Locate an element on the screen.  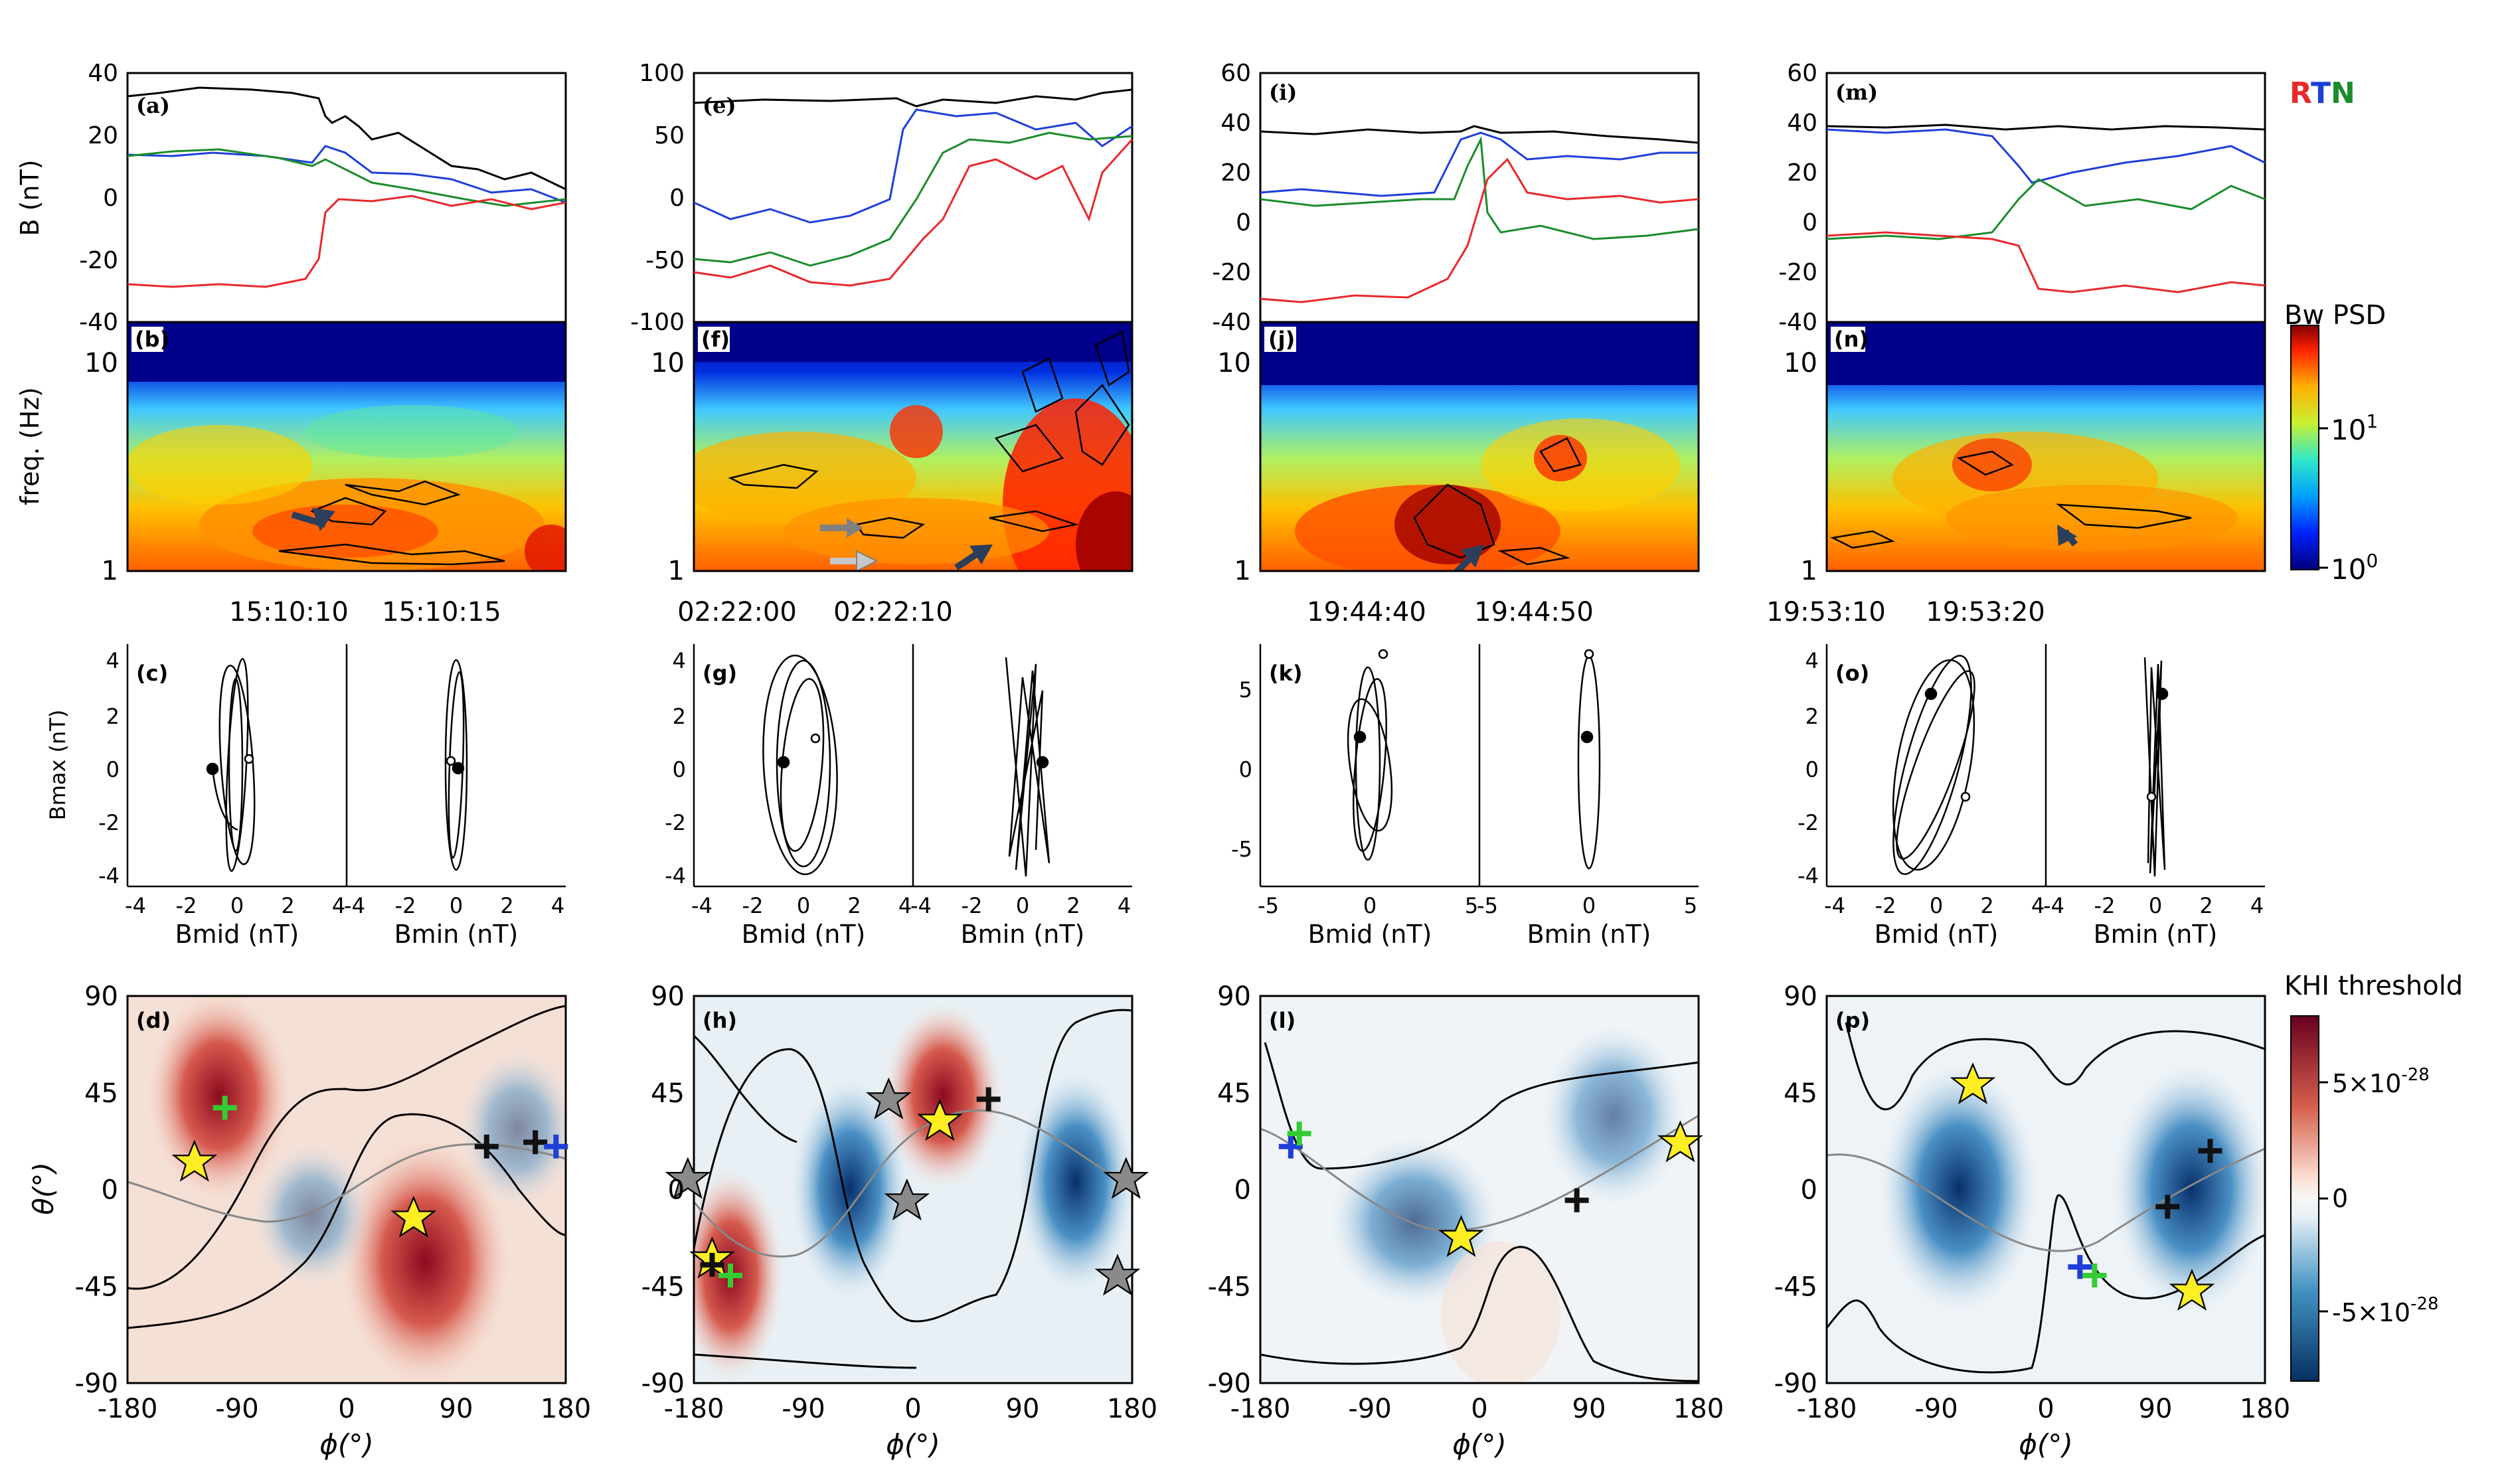
hodo-xtick-g-0-3: 2 is located at coordinates (854, 905).